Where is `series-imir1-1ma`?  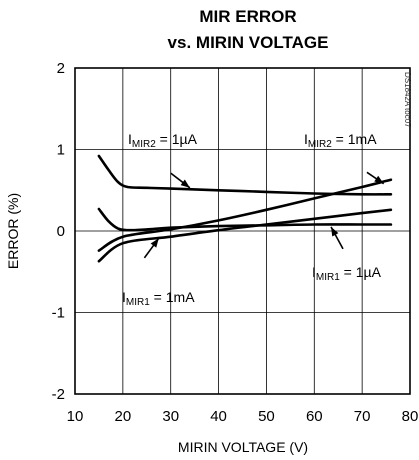
series-imir1-1ma is located at coordinates (245, 235).